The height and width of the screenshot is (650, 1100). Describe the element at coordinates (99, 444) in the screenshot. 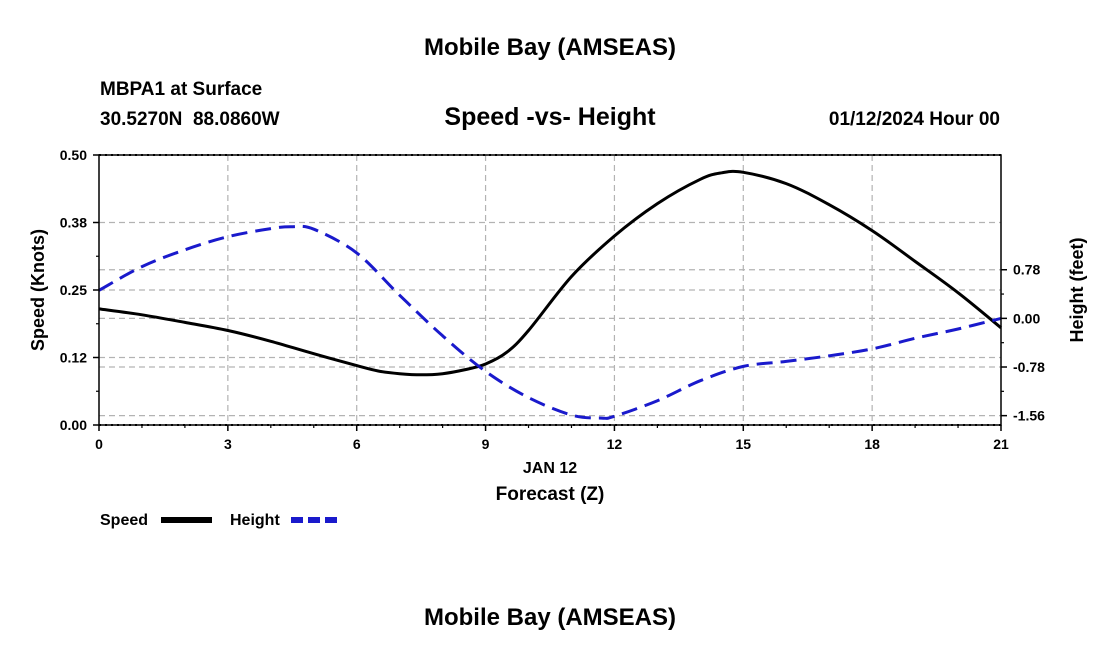

I see `x-tick-label: 0` at that location.